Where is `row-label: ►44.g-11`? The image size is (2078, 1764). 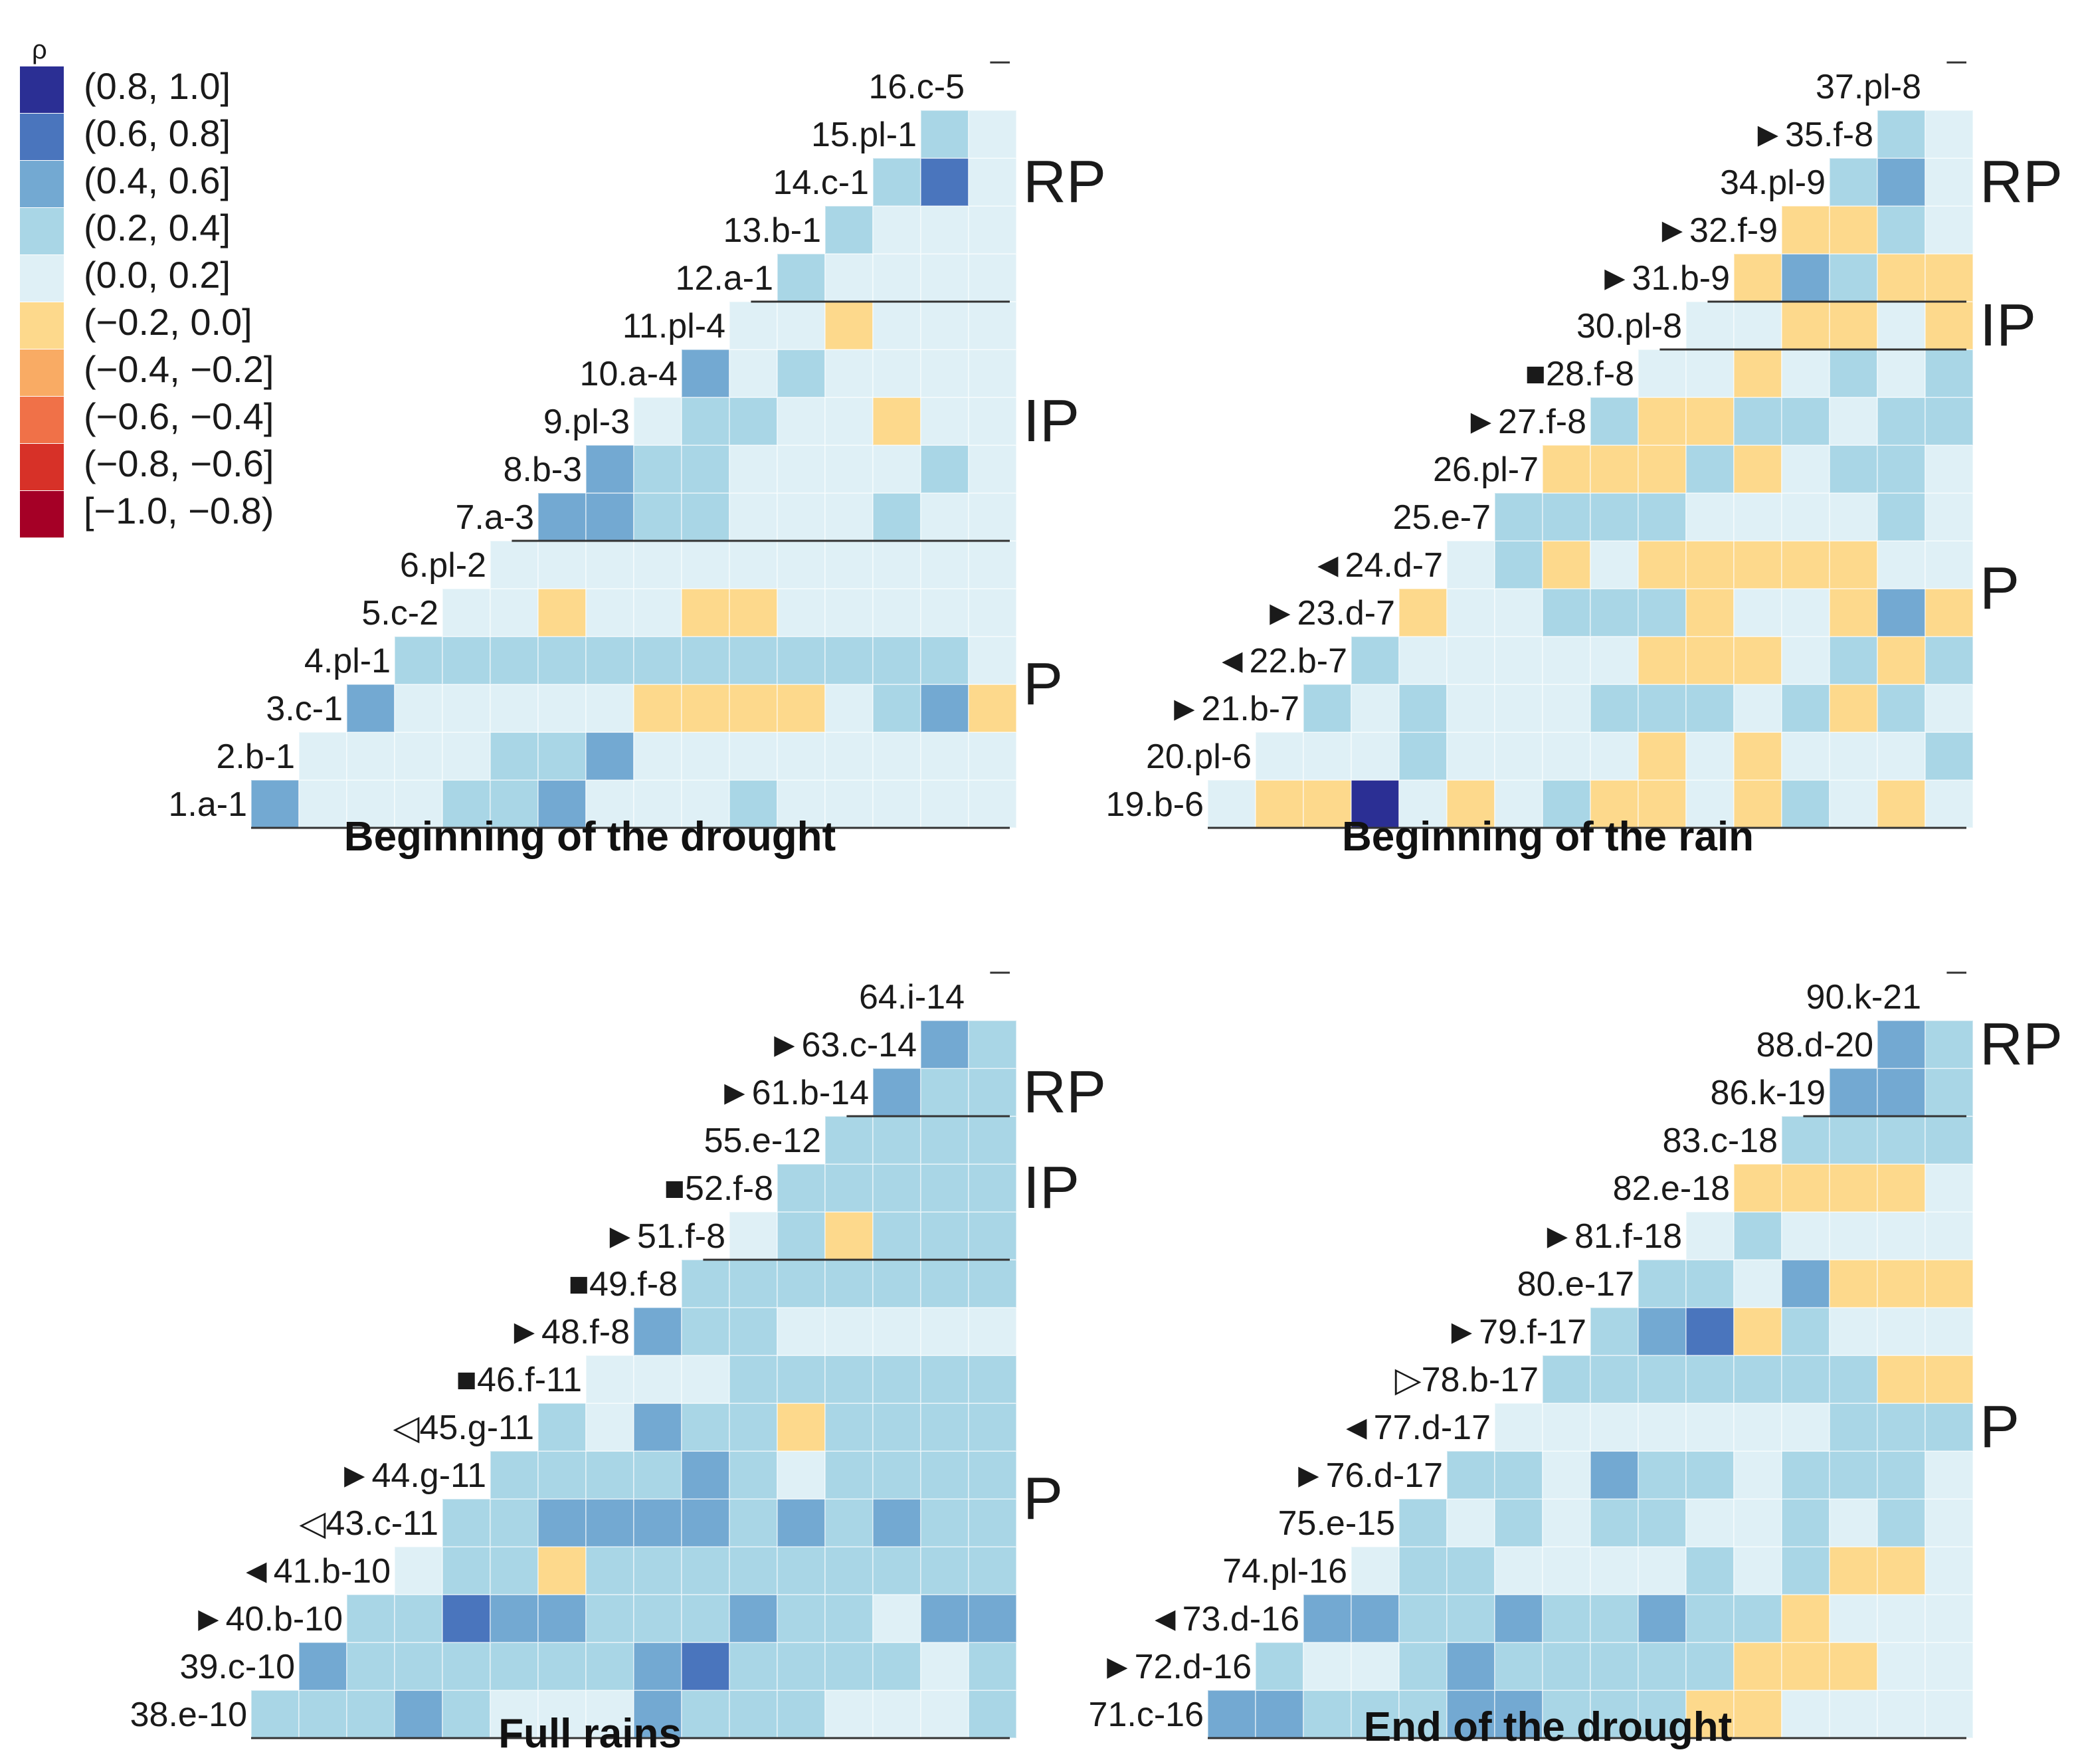
row-label: ►44.g-11 is located at coordinates (411, 1475).